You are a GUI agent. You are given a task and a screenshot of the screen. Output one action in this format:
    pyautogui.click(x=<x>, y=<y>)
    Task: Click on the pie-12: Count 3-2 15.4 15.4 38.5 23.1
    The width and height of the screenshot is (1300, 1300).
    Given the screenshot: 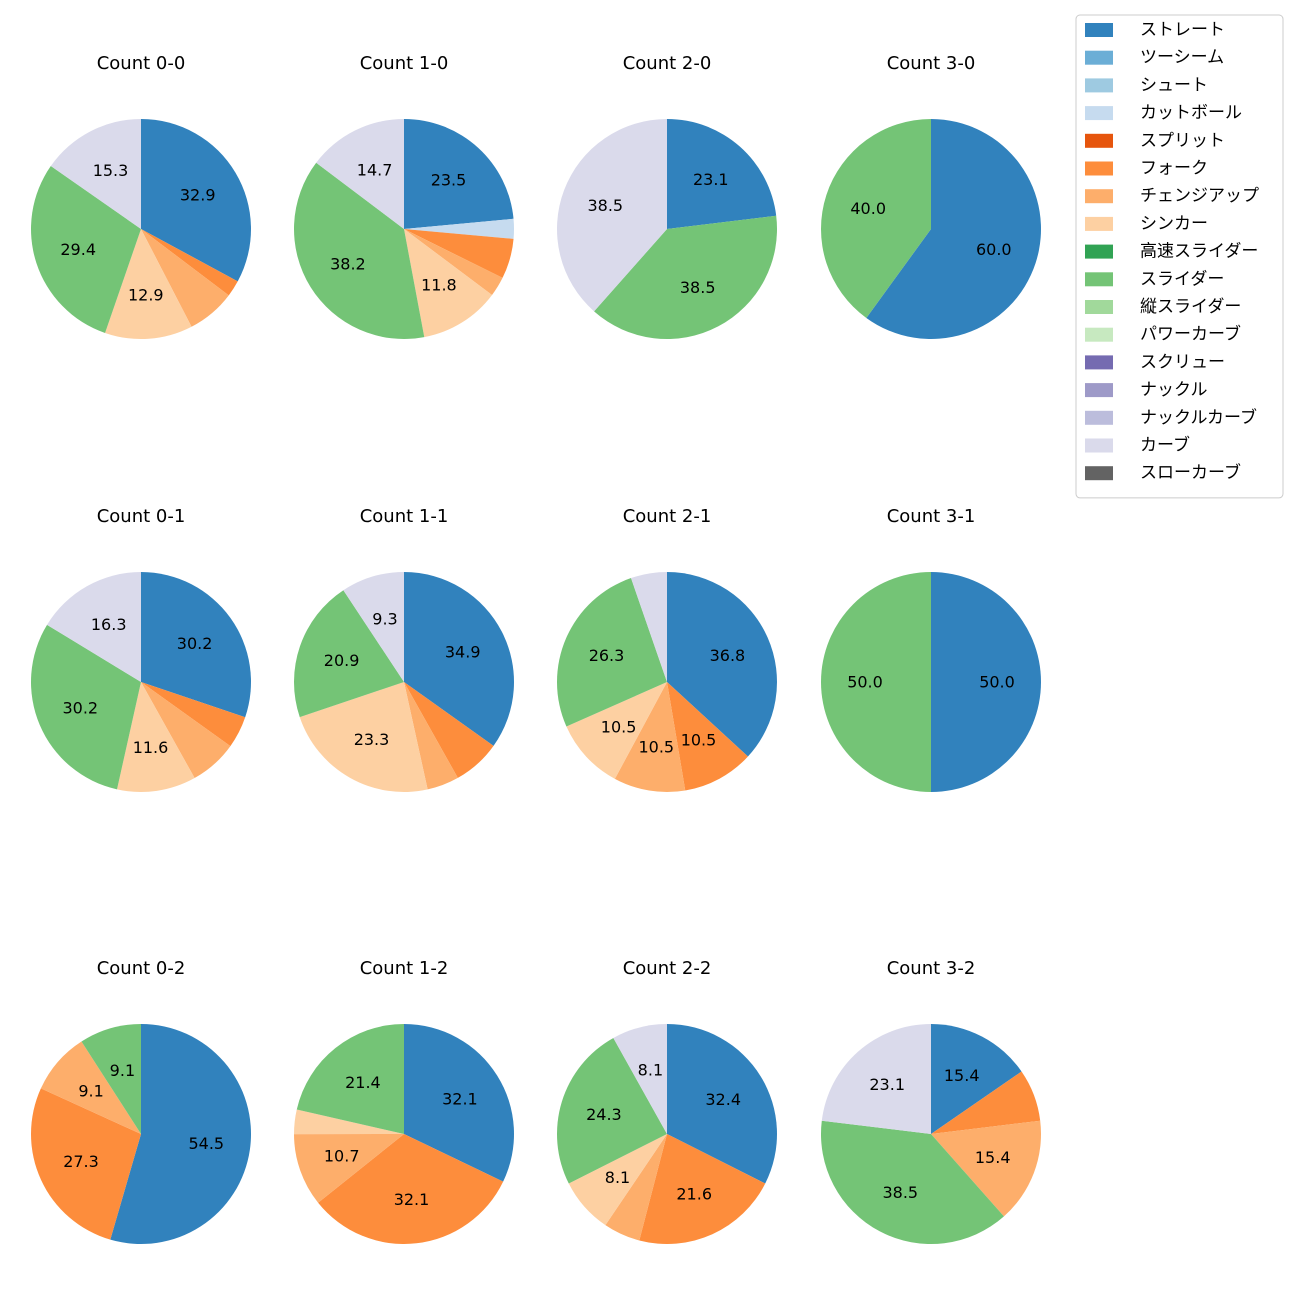 What is the action you would take?
    pyautogui.click(x=931, y=1101)
    